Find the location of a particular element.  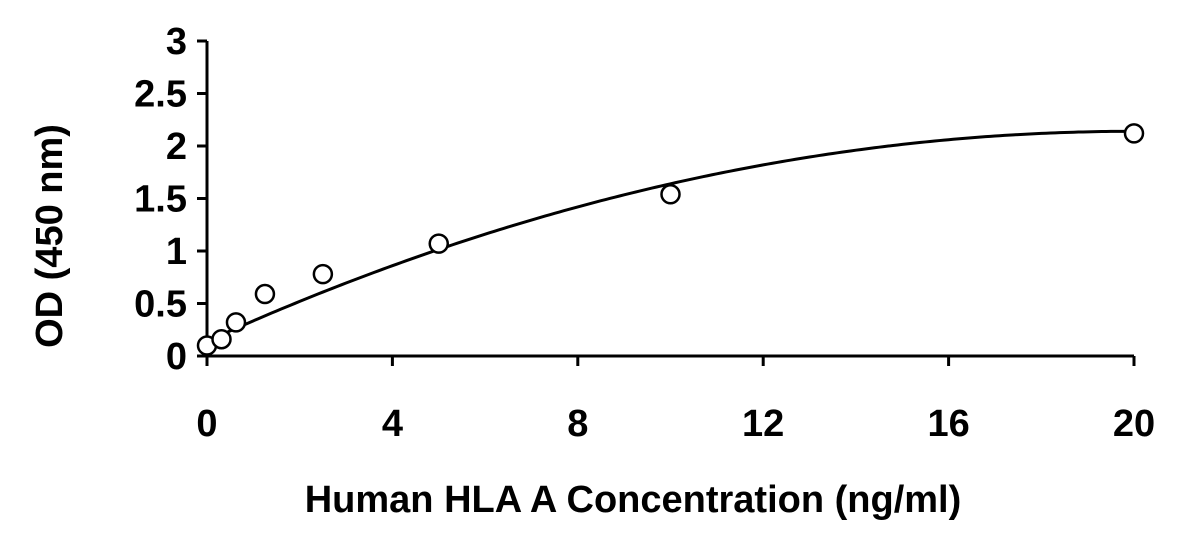

y-tick-label-2: 1 is located at coordinates (176, 252).